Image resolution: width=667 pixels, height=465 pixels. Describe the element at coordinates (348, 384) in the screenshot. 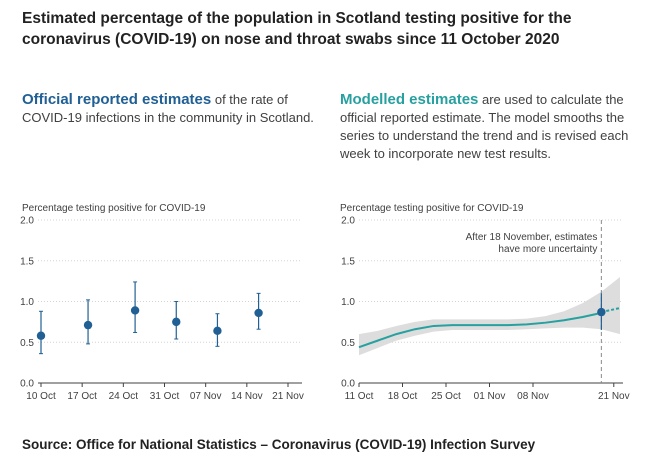

I see `right-y-tick-label: 0.0` at that location.